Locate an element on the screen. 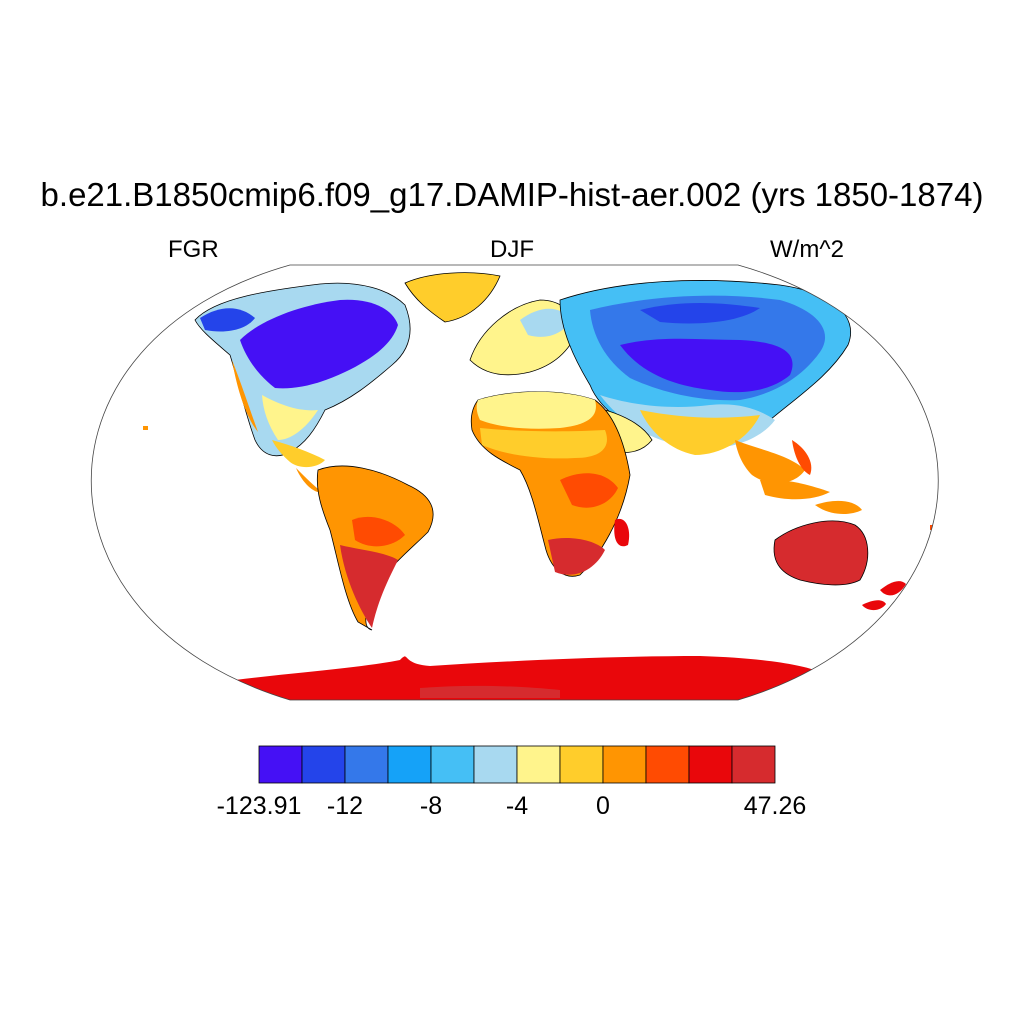 This screenshot has width=1024, height=1024. colorbar-tick-label: -123.91 is located at coordinates (259, 806).